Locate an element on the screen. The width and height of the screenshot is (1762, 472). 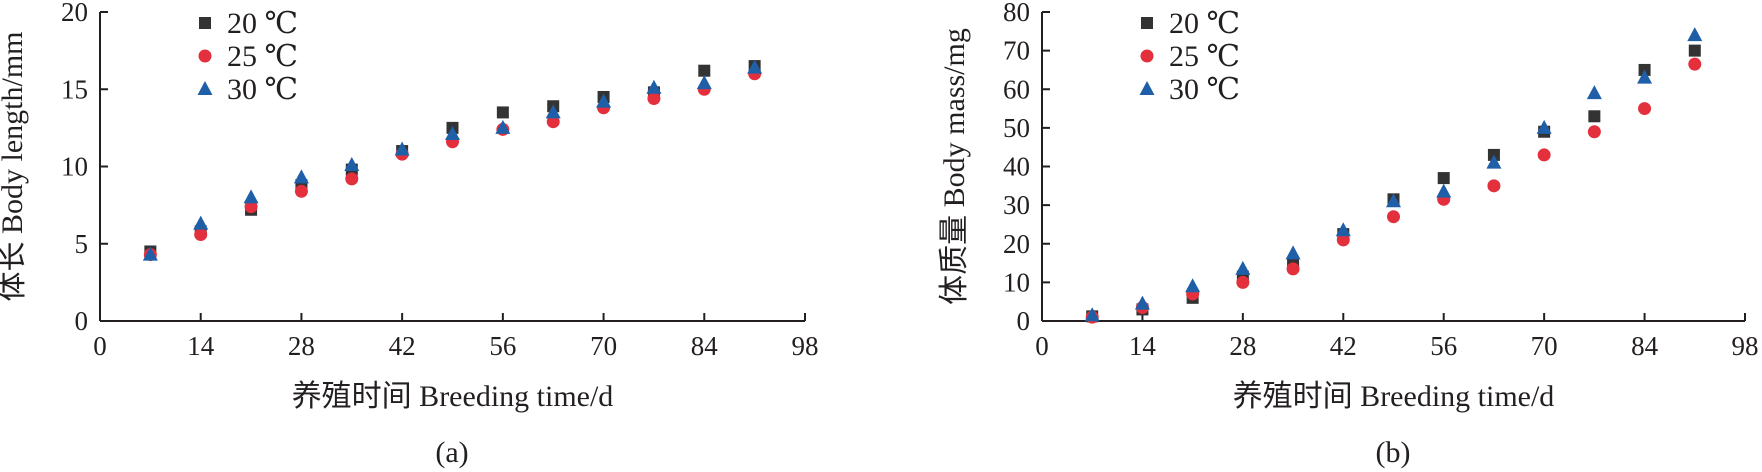
y-tick-label: 15 is located at coordinates (74, 89).